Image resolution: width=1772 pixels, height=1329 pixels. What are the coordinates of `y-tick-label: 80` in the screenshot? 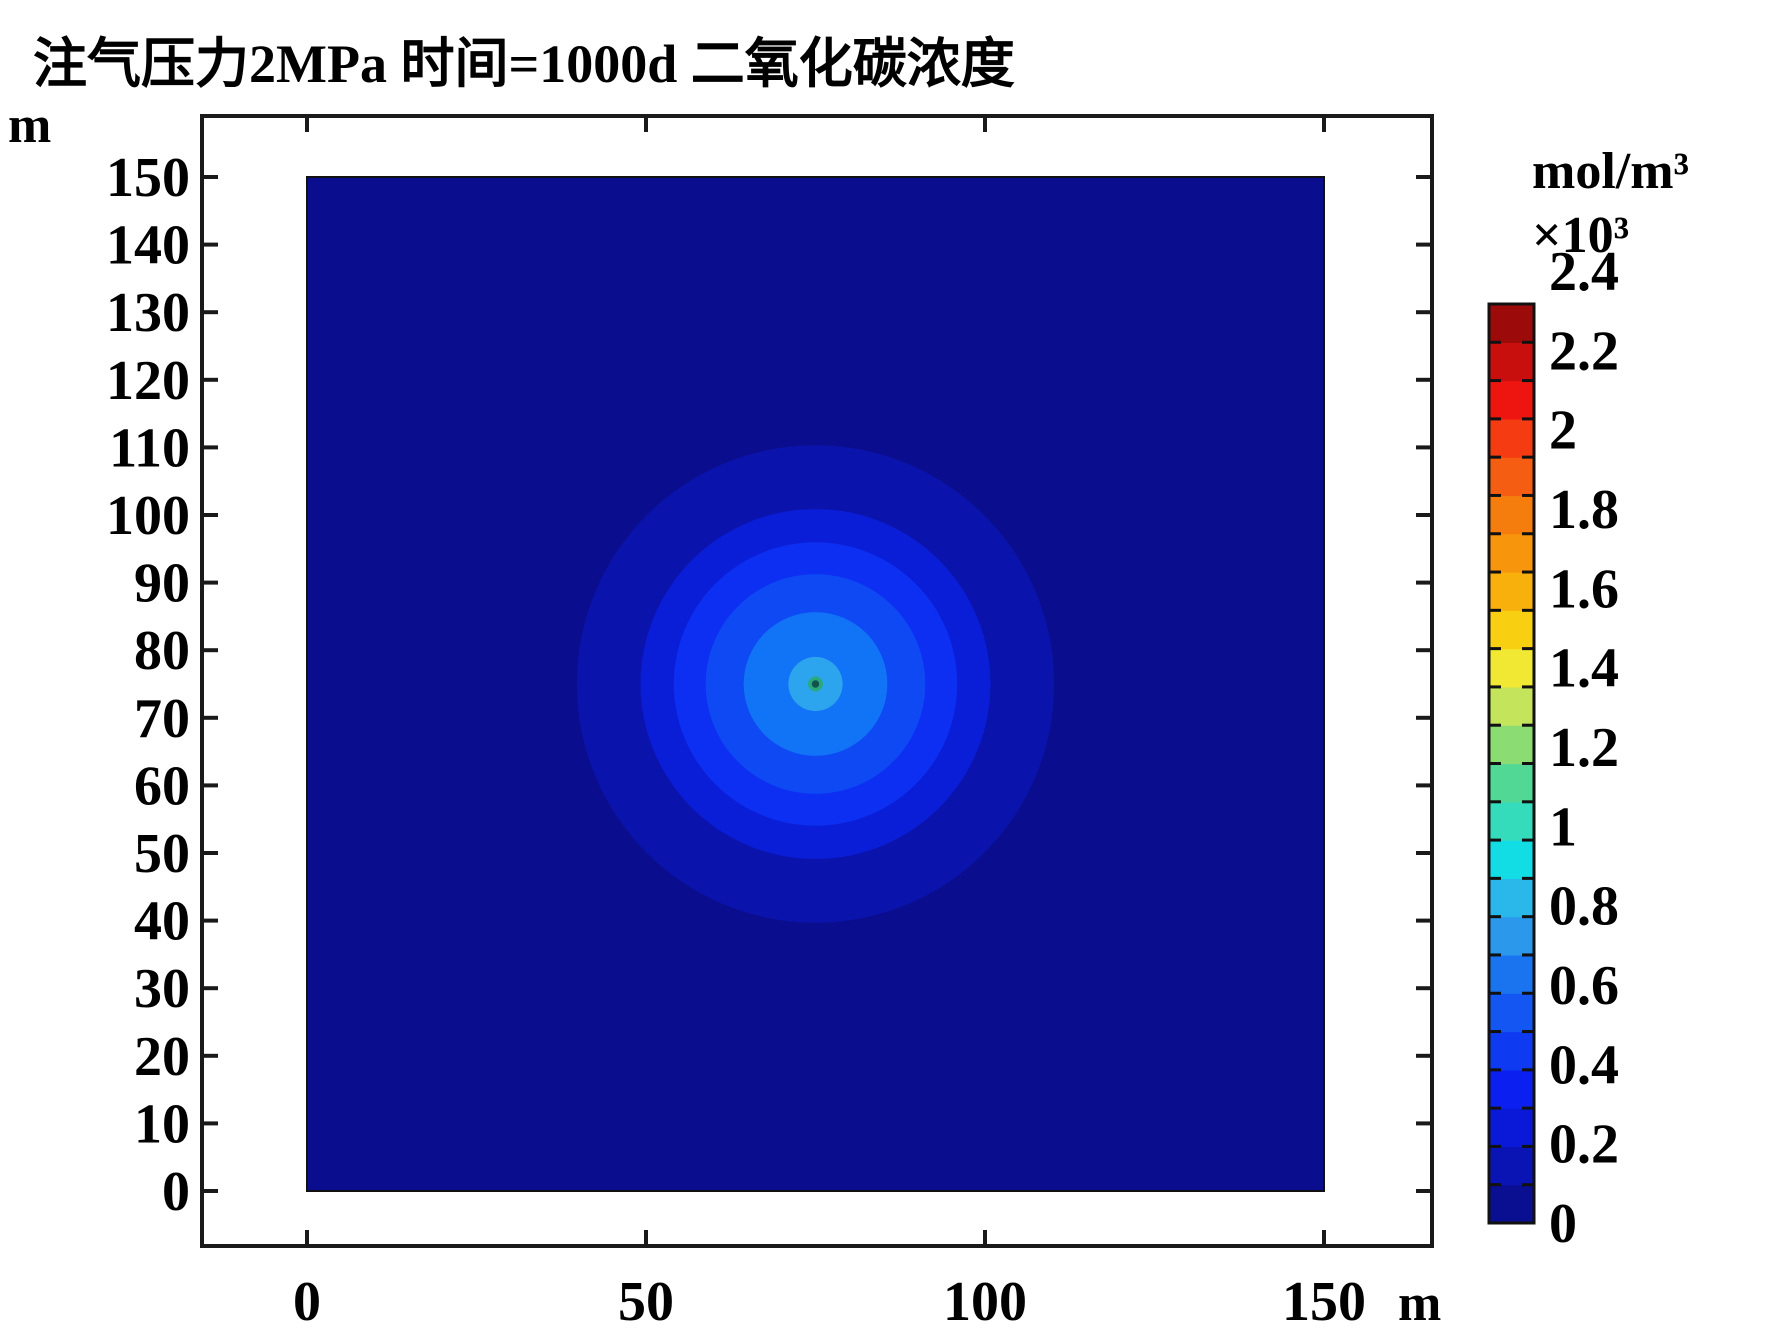 It's located at (162, 651).